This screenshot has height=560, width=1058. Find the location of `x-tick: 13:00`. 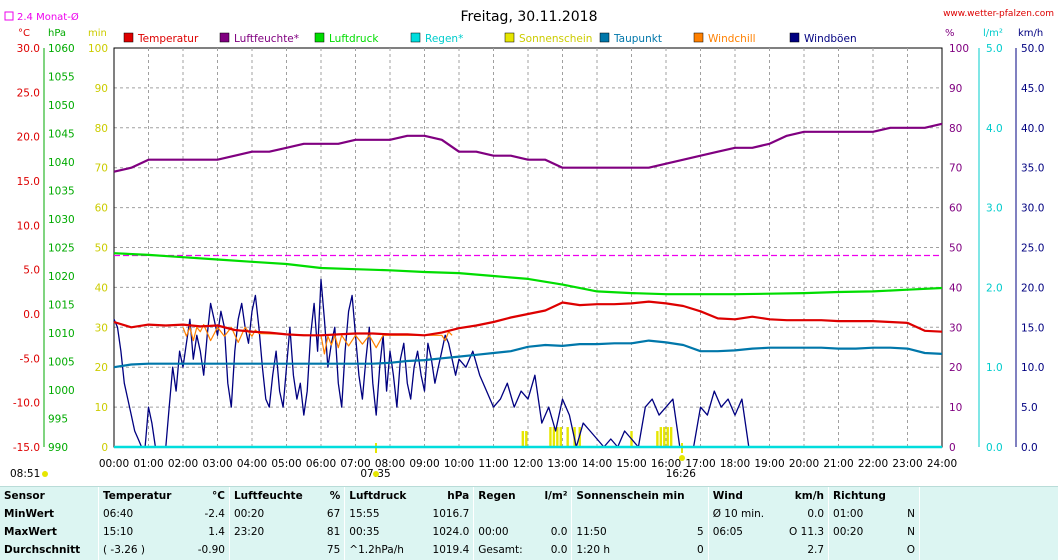

x-tick: 13:00 is located at coordinates (562, 464).